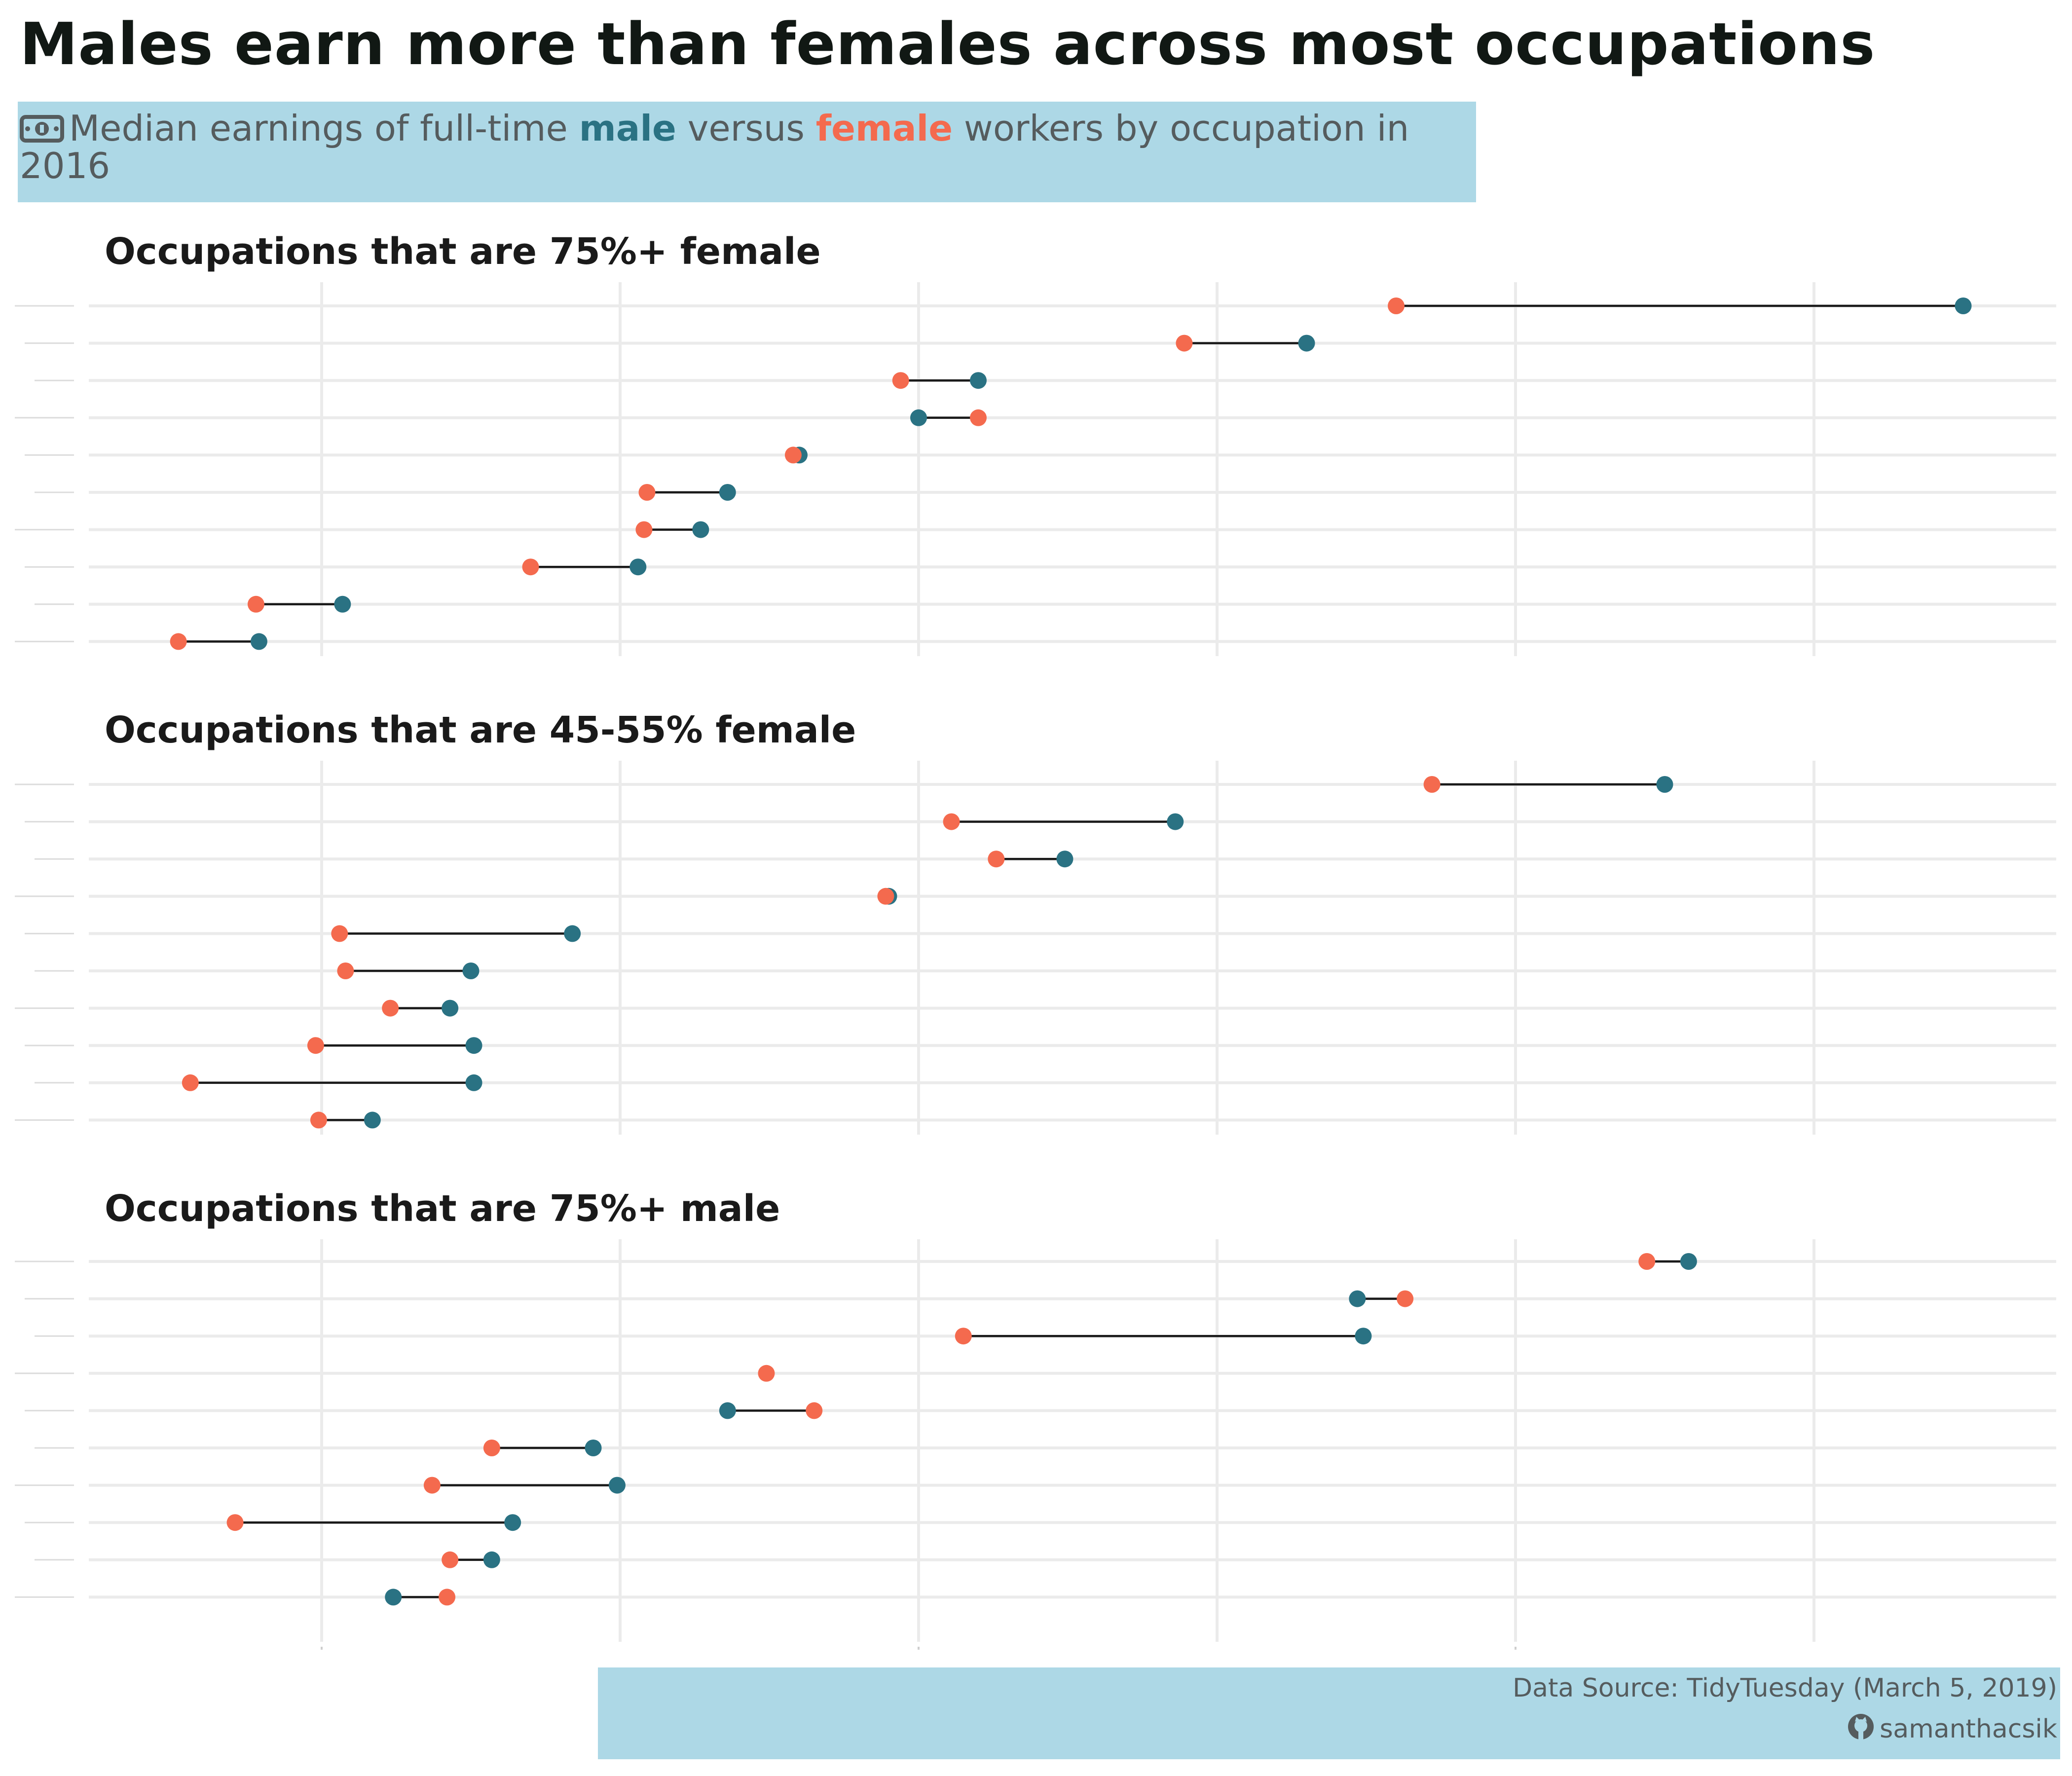  I want to click on github-icon, so click(1861, 1727).